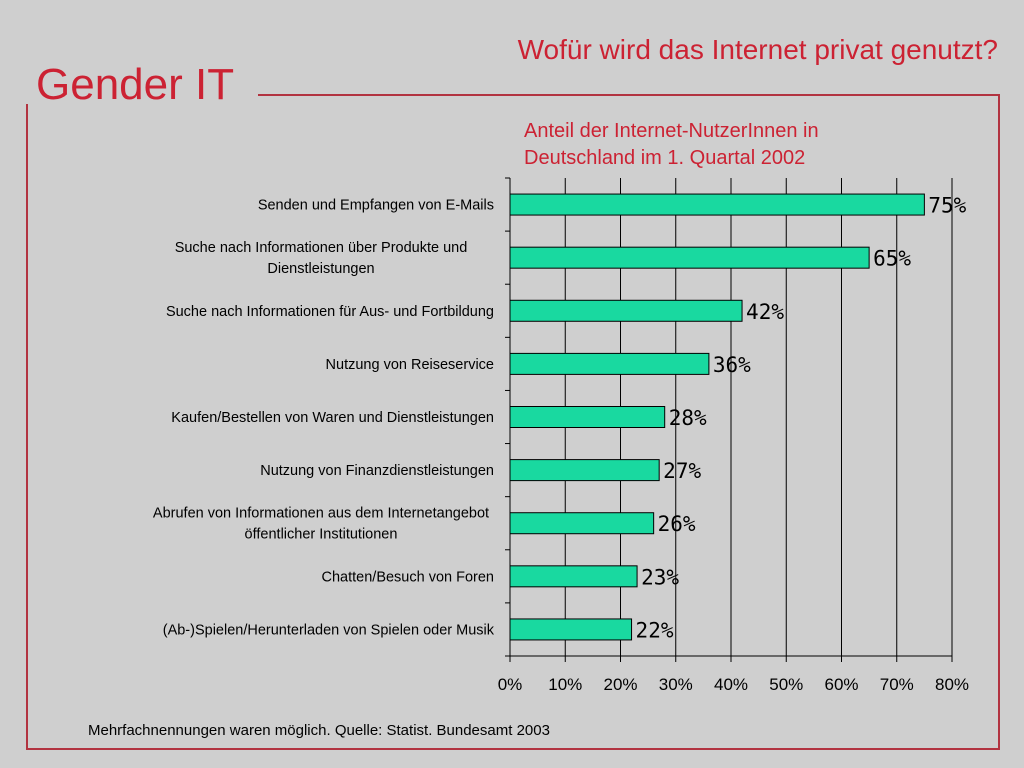  I want to click on data-label: 22%, so click(655, 630).